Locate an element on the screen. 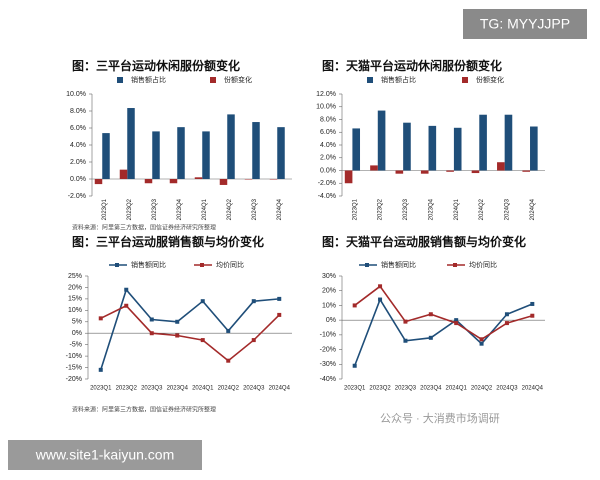  legend-label: 均价同比 is located at coordinates (230, 264).